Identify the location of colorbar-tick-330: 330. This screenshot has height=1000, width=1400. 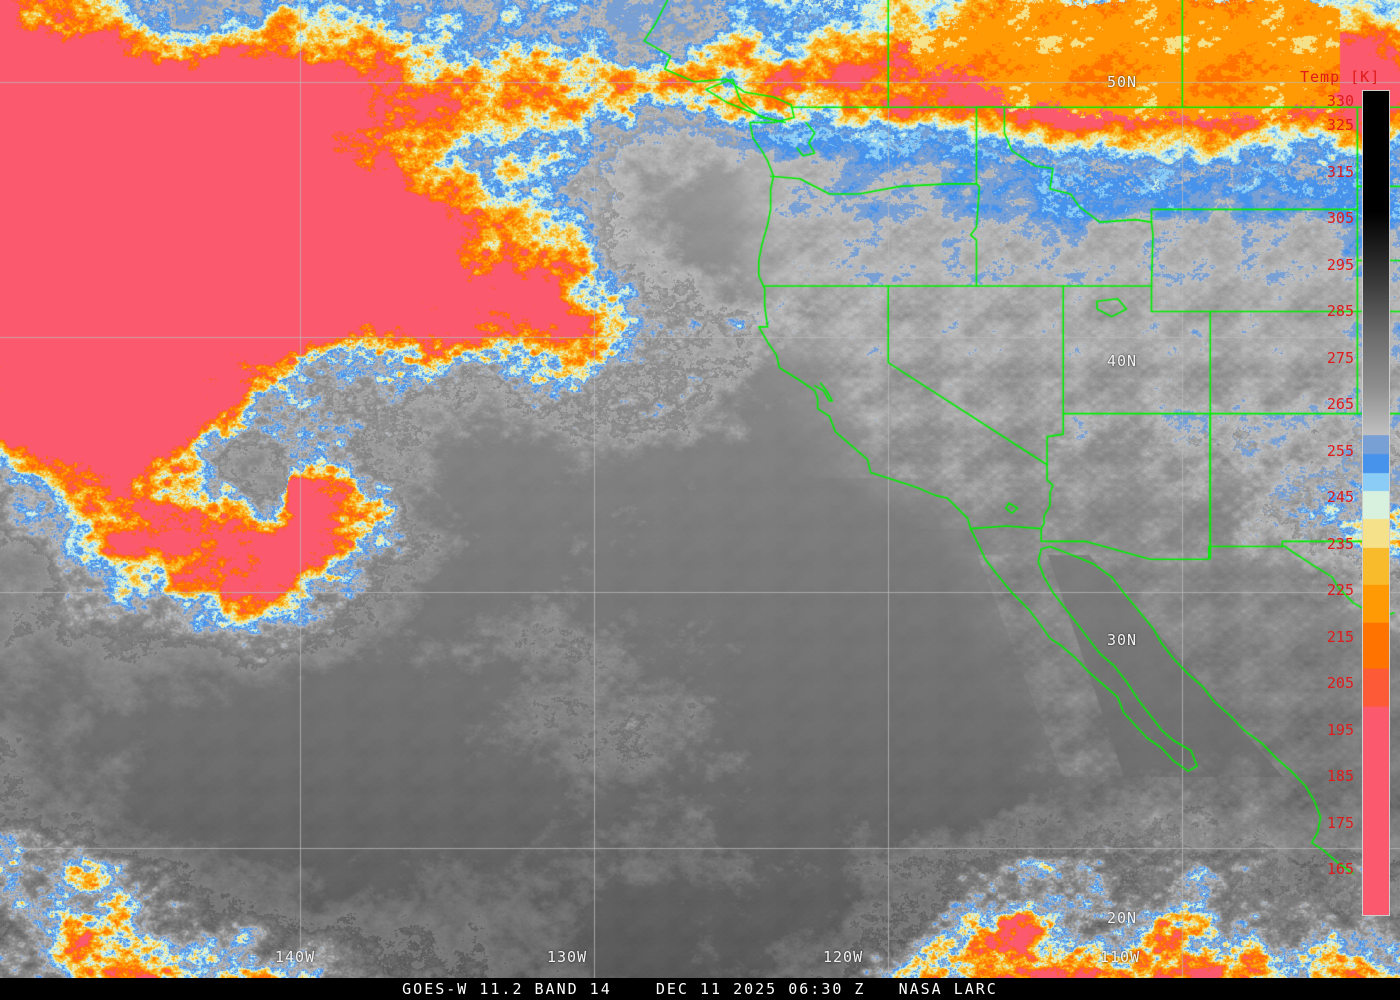
(1340, 101).